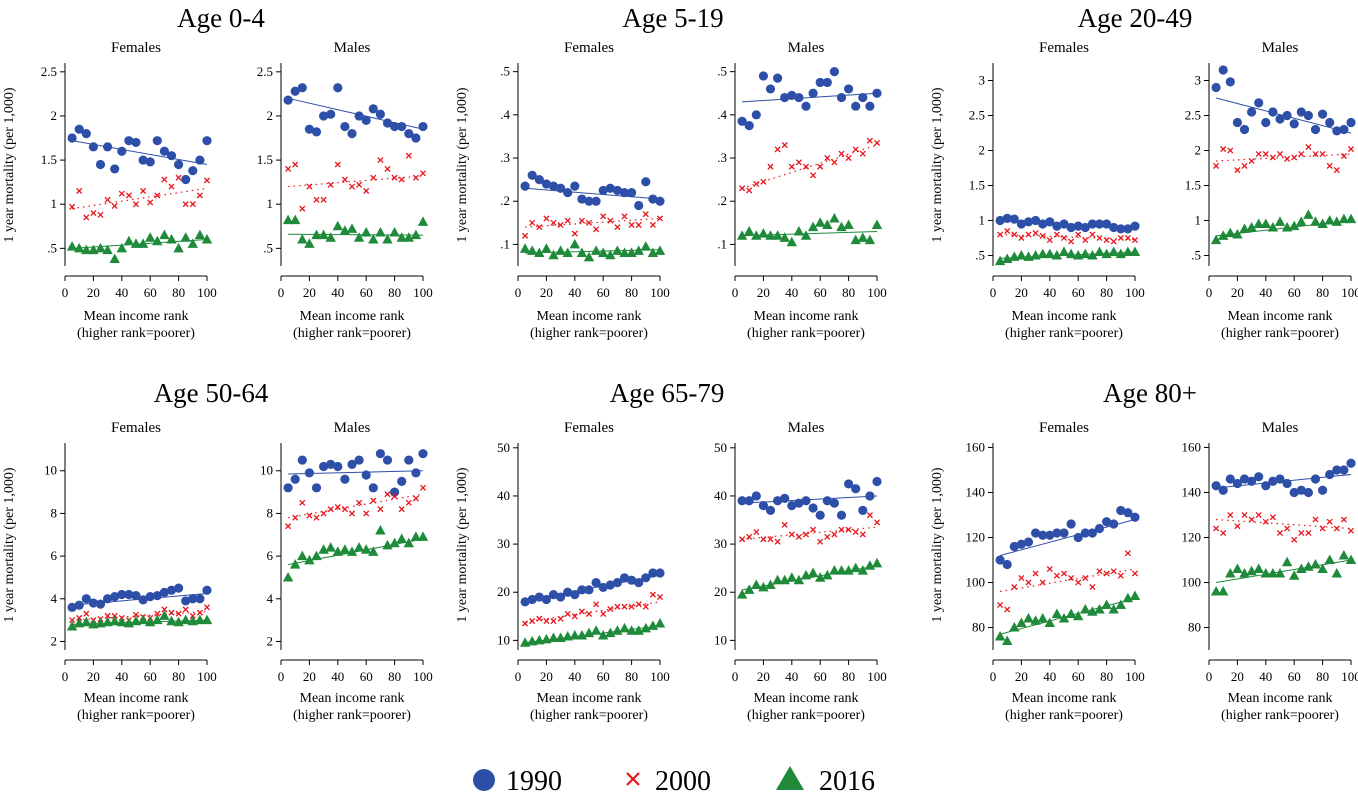 This screenshot has width=1358, height=799. Describe the element at coordinates (503, 543) in the screenshot. I see `y-tick-label: 30` at that location.